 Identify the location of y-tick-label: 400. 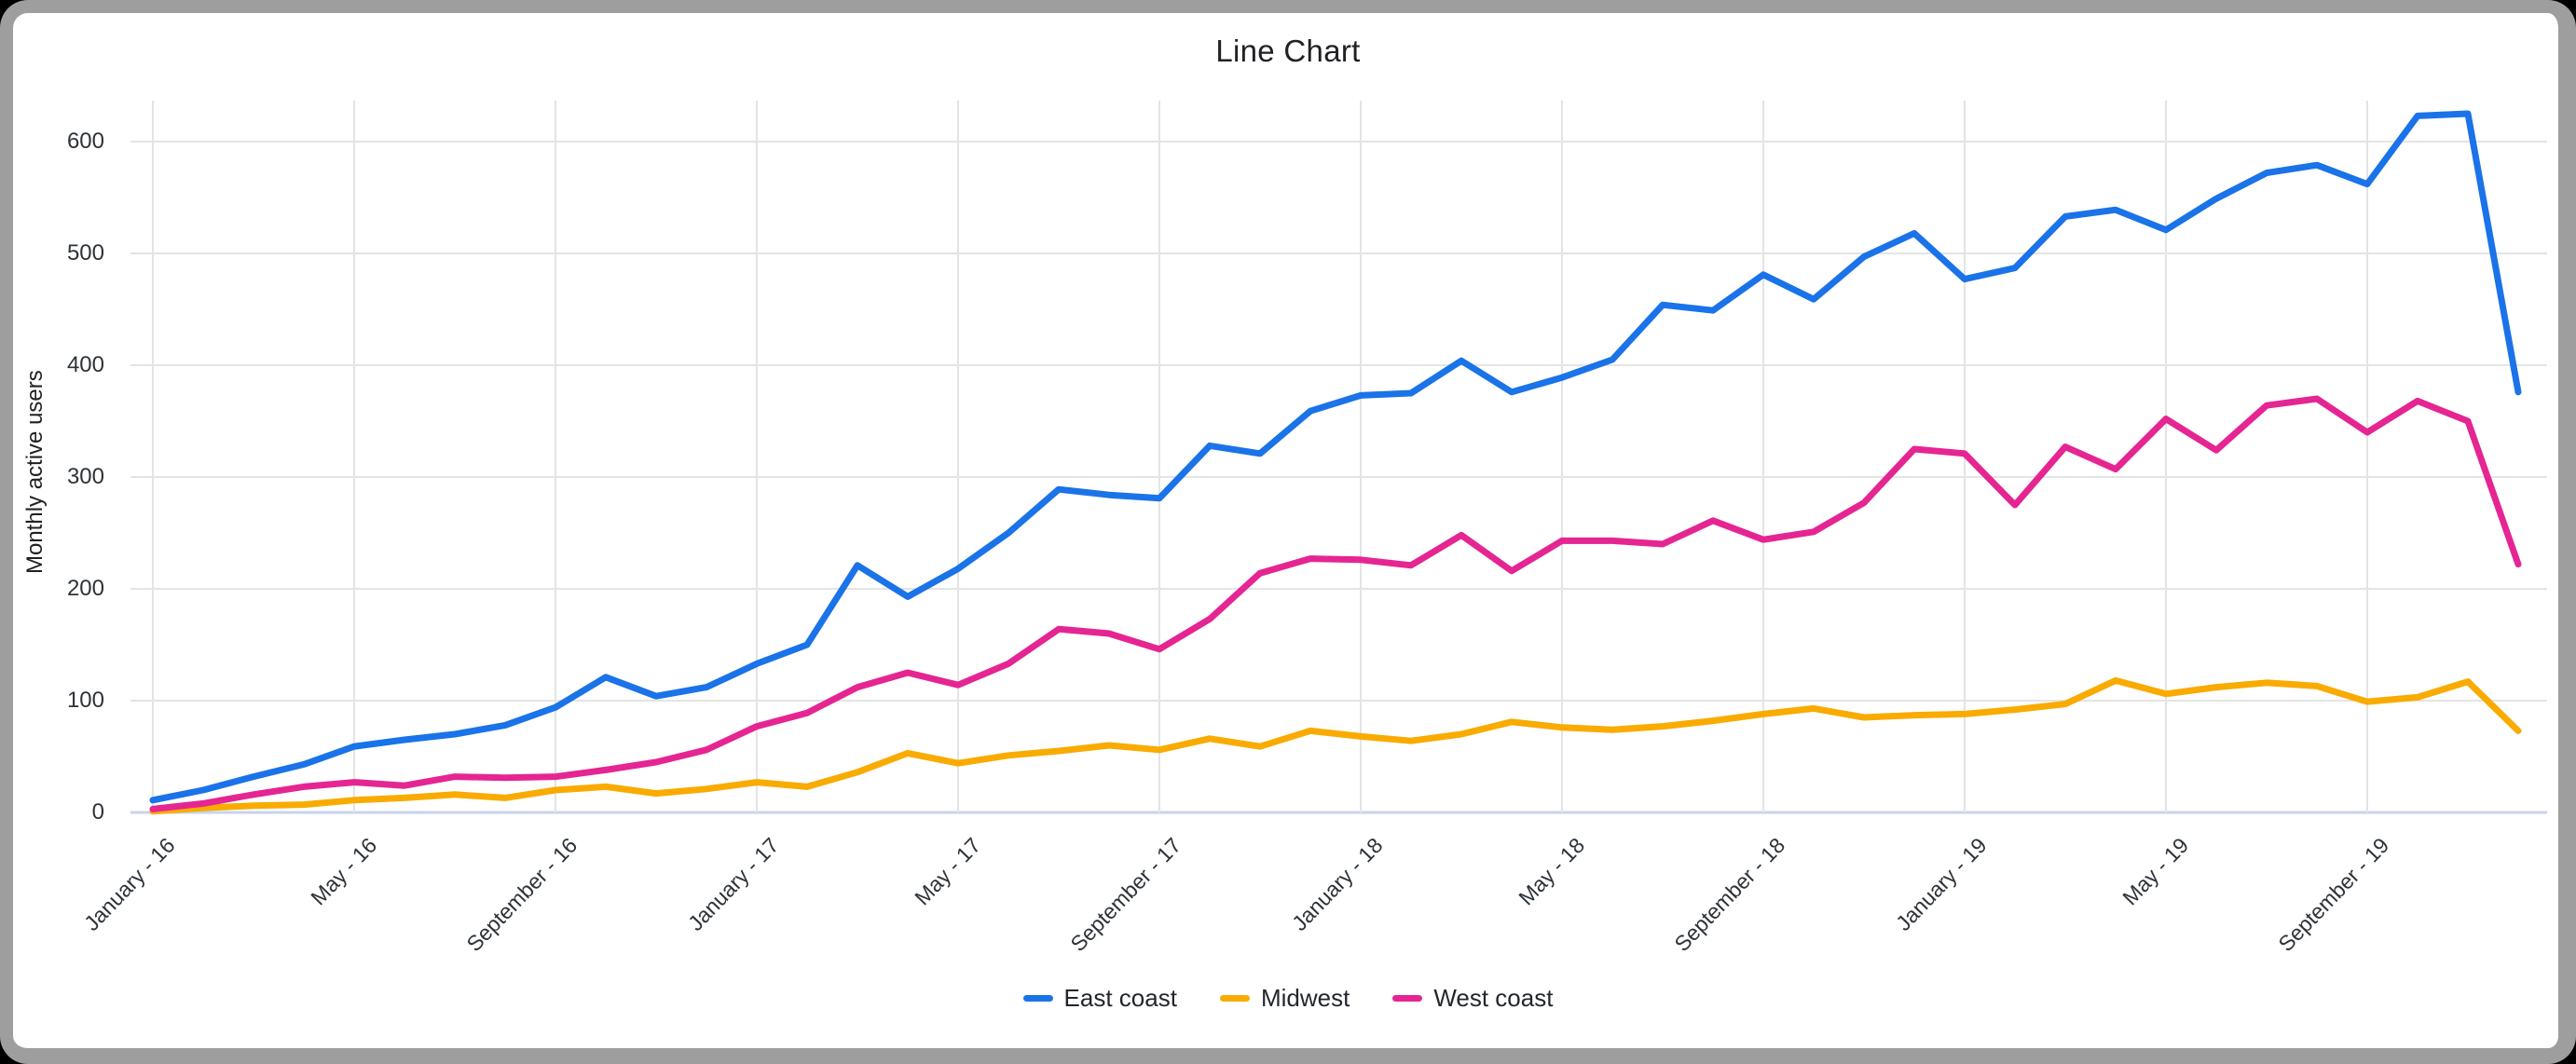
(85, 364).